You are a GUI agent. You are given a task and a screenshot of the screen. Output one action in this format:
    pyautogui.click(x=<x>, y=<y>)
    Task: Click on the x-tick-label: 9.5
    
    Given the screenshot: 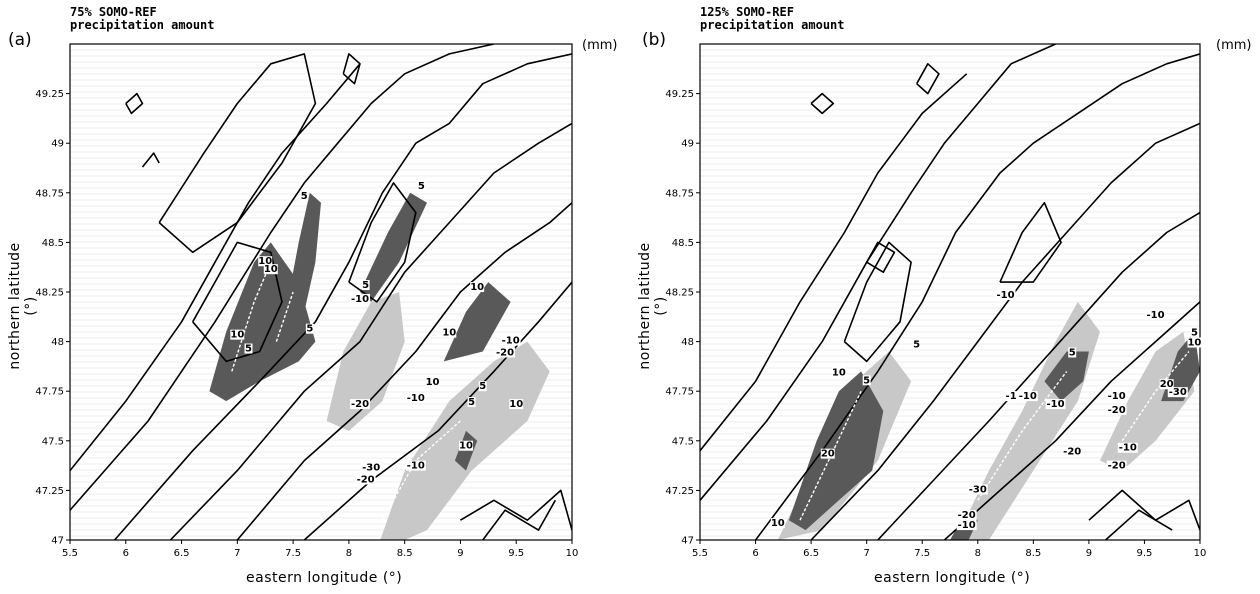 What is the action you would take?
    pyautogui.click(x=1144, y=553)
    